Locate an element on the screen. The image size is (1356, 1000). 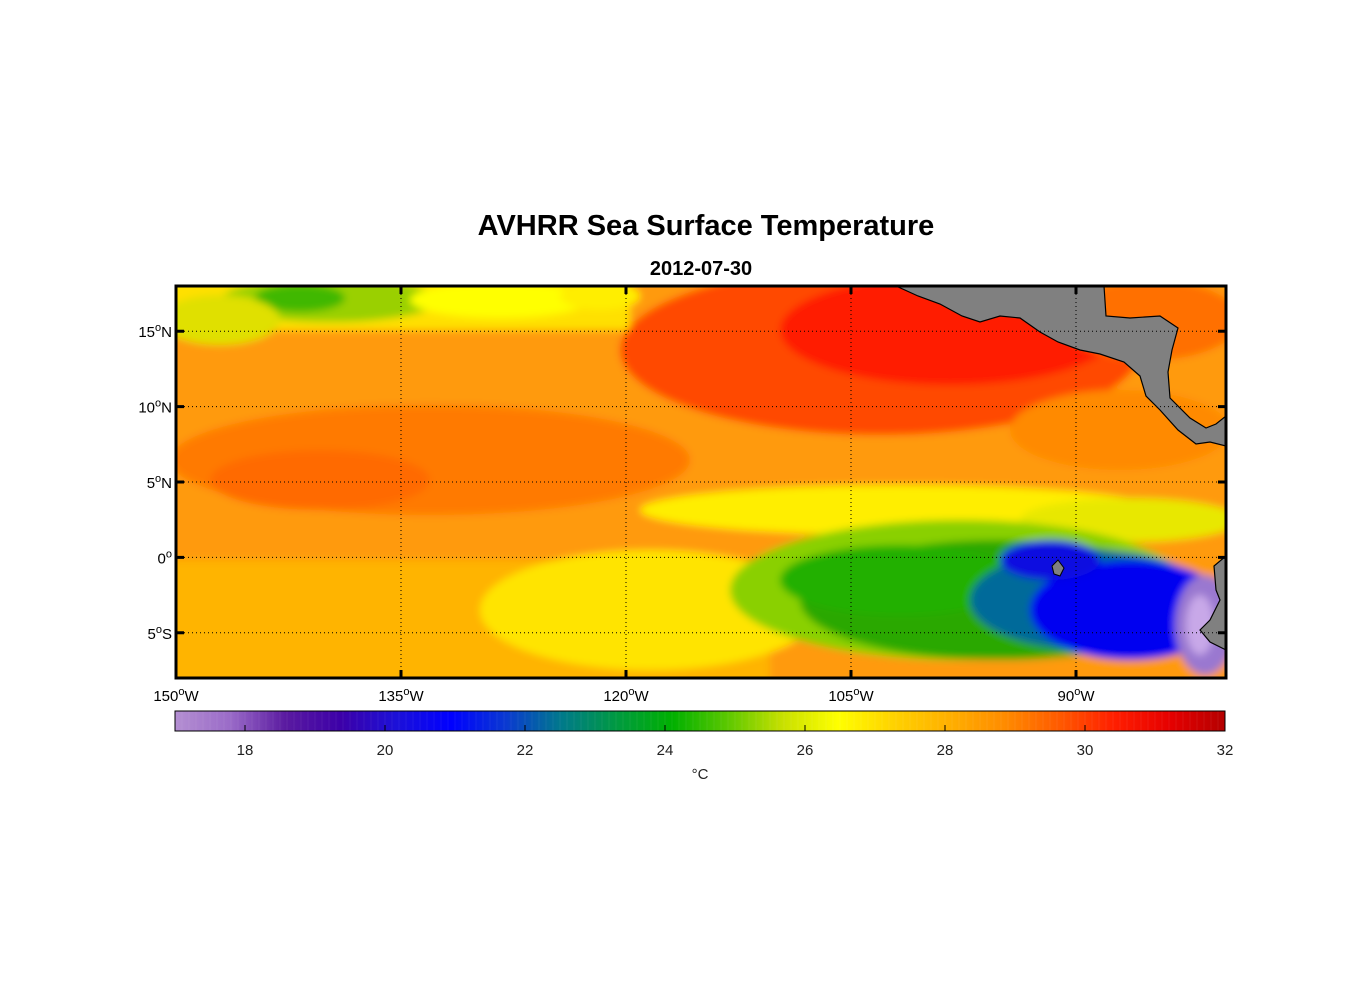
colorbar-frame is located at coordinates (700, 721).